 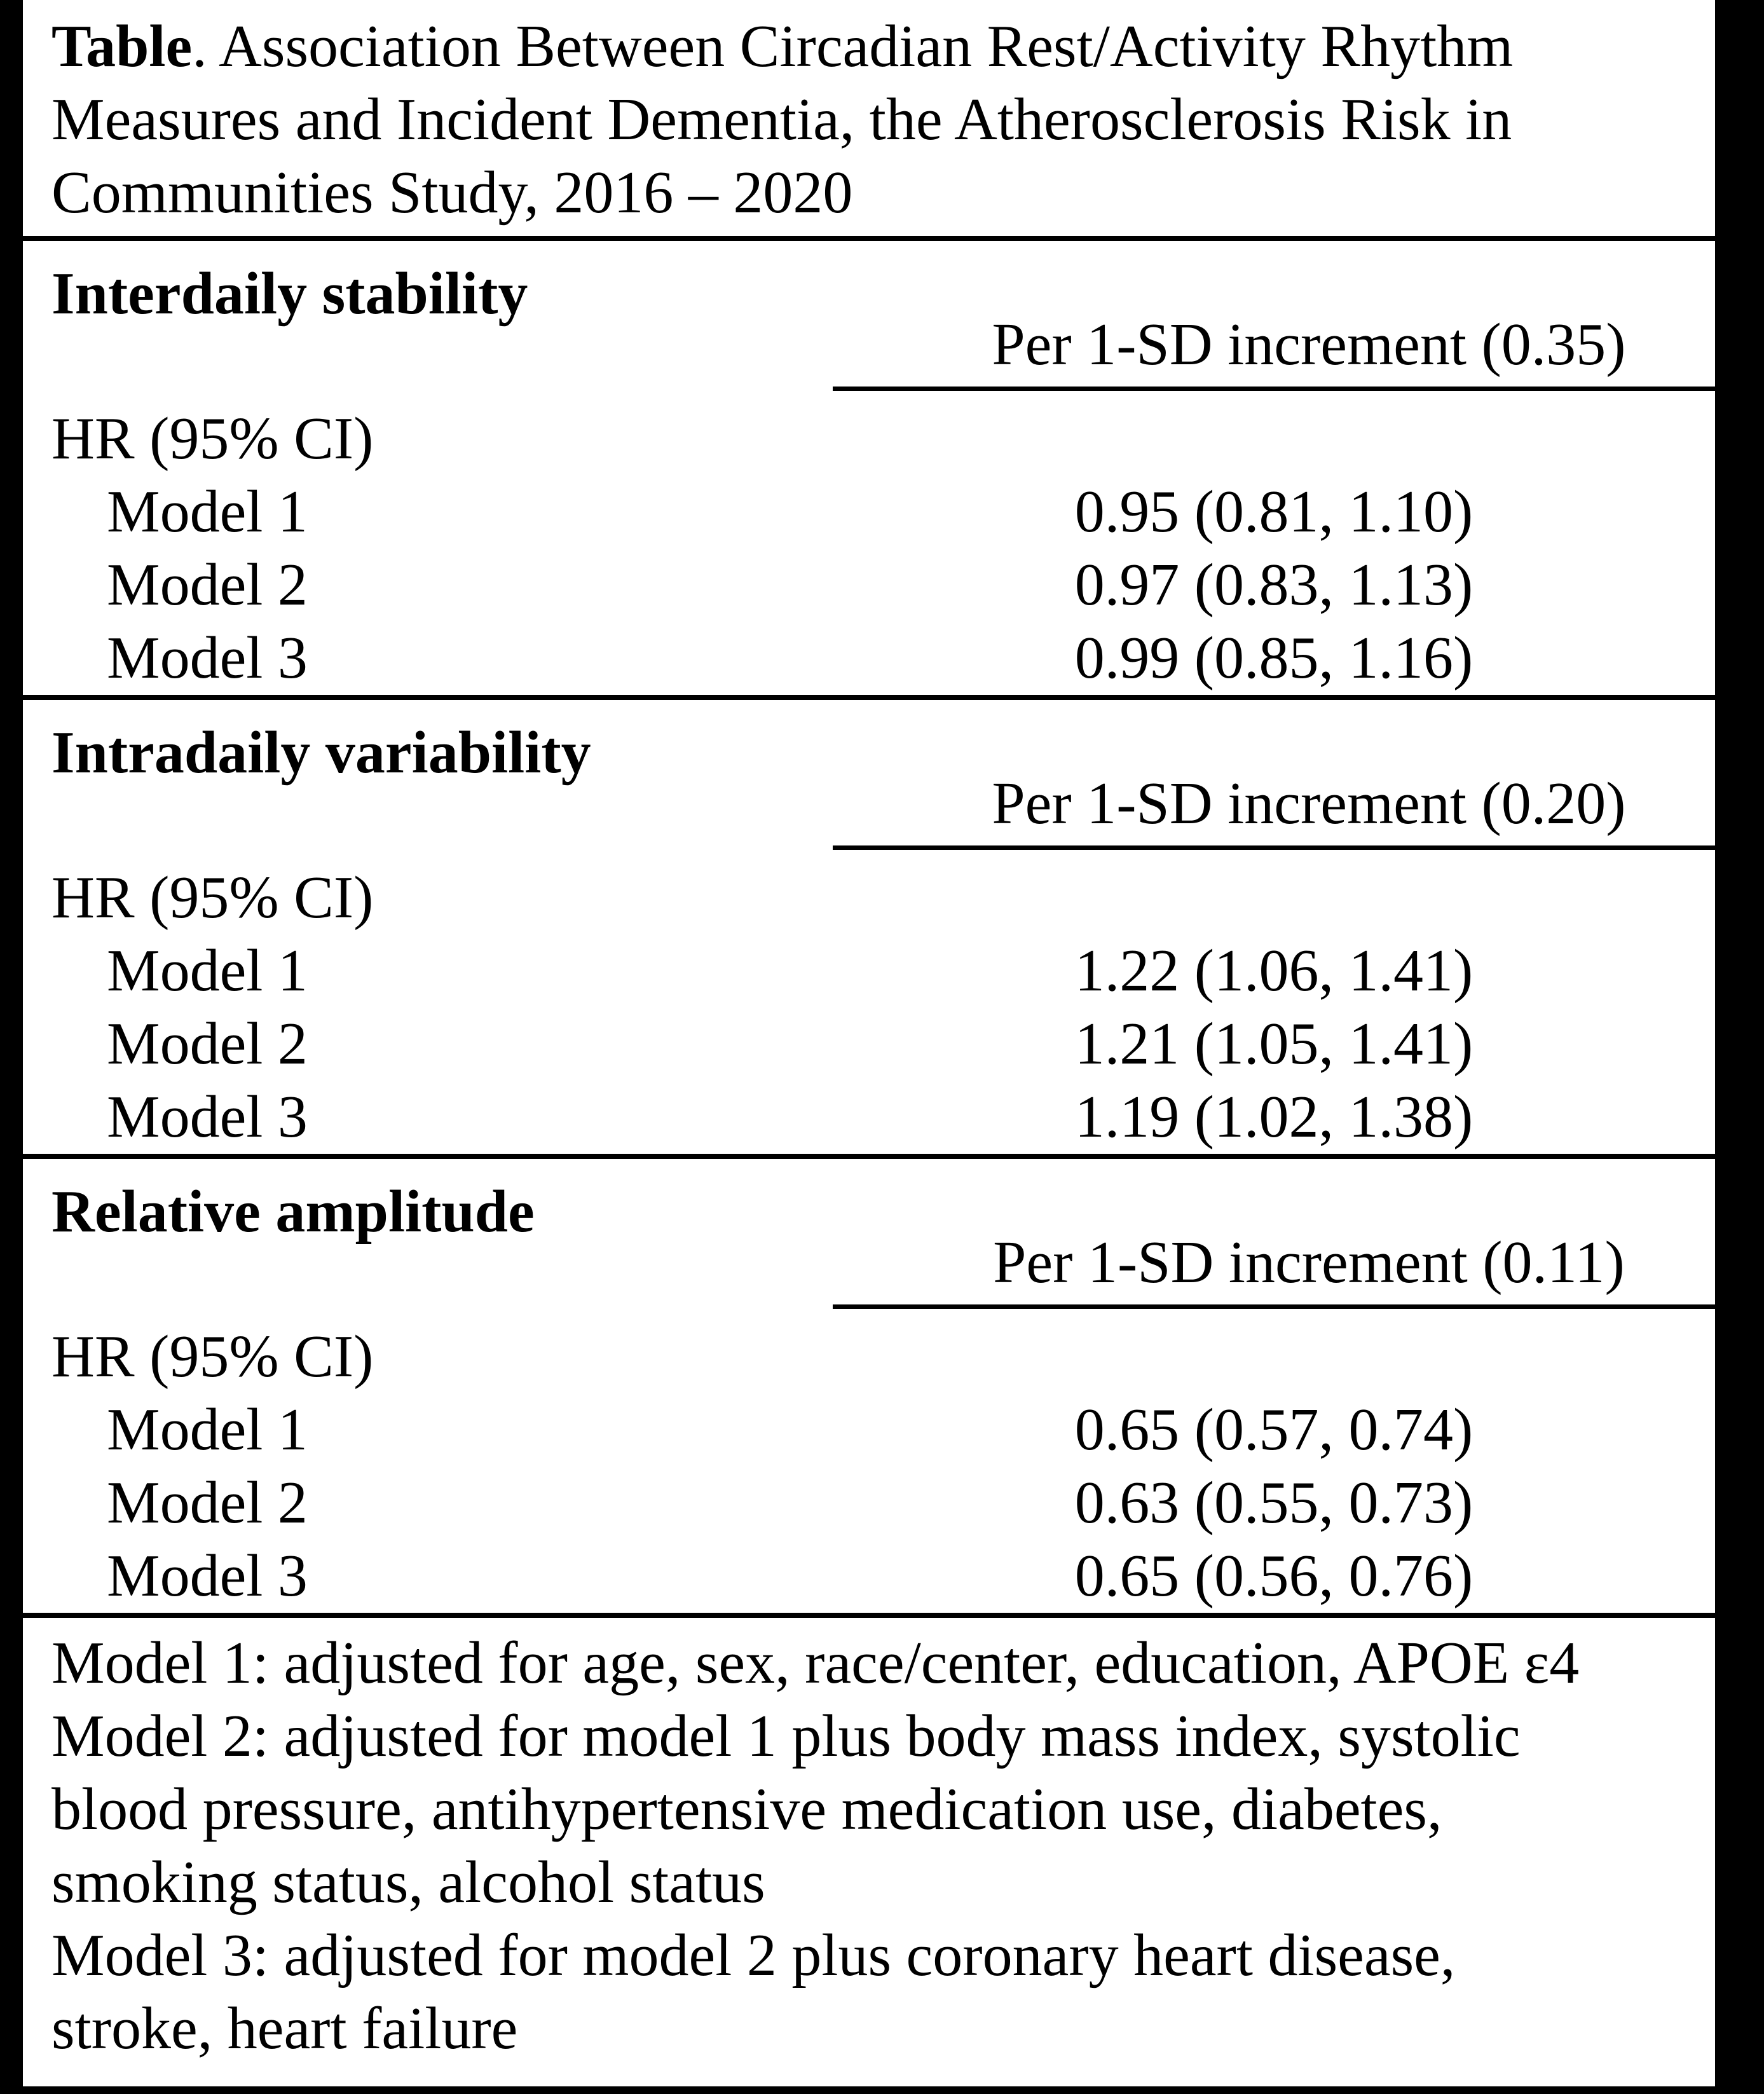 What do you see at coordinates (869, 971) in the screenshot?
I see `table-row: Model 1 1.22 (1.06, 1.41)` at bounding box center [869, 971].